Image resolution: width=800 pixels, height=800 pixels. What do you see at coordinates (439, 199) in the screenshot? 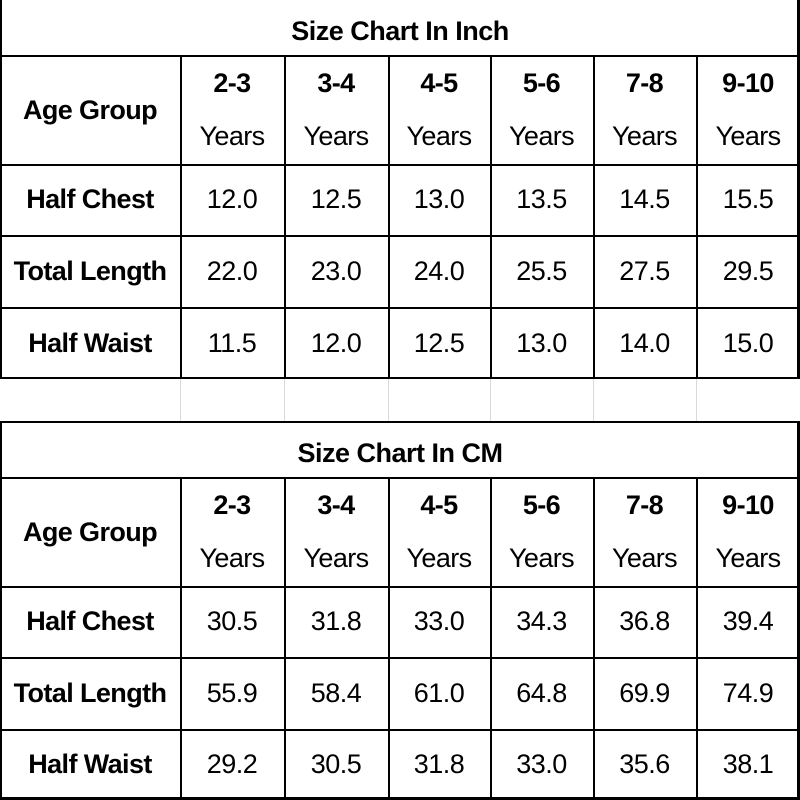
I see `table-cell: 13.0` at bounding box center [439, 199].